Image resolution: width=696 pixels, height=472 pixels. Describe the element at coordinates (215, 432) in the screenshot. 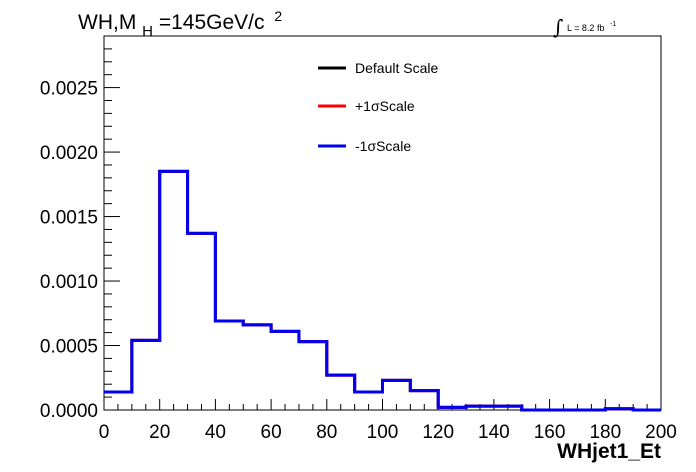

I see `x-tick-label: 40` at that location.